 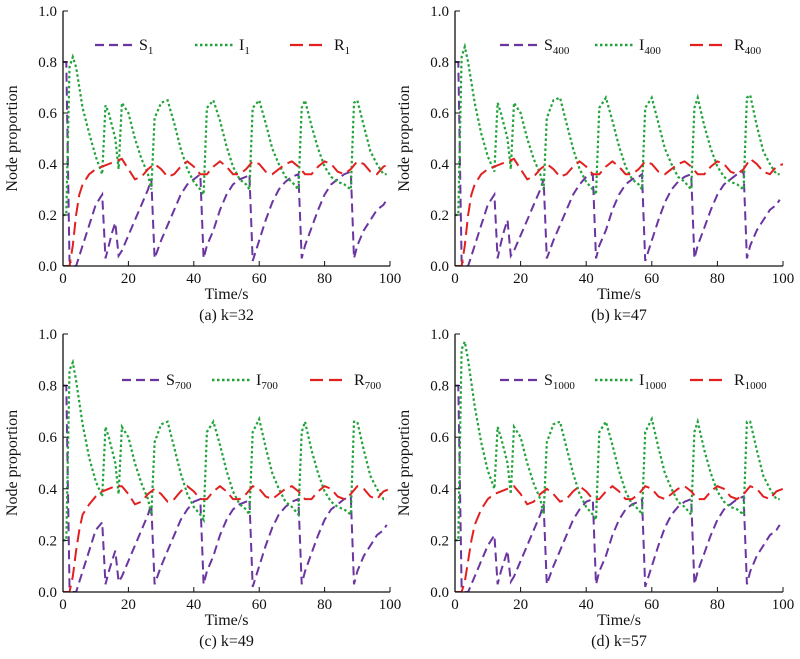 I want to click on chart-2-xtick-label: 20, so click(x=520, y=279).